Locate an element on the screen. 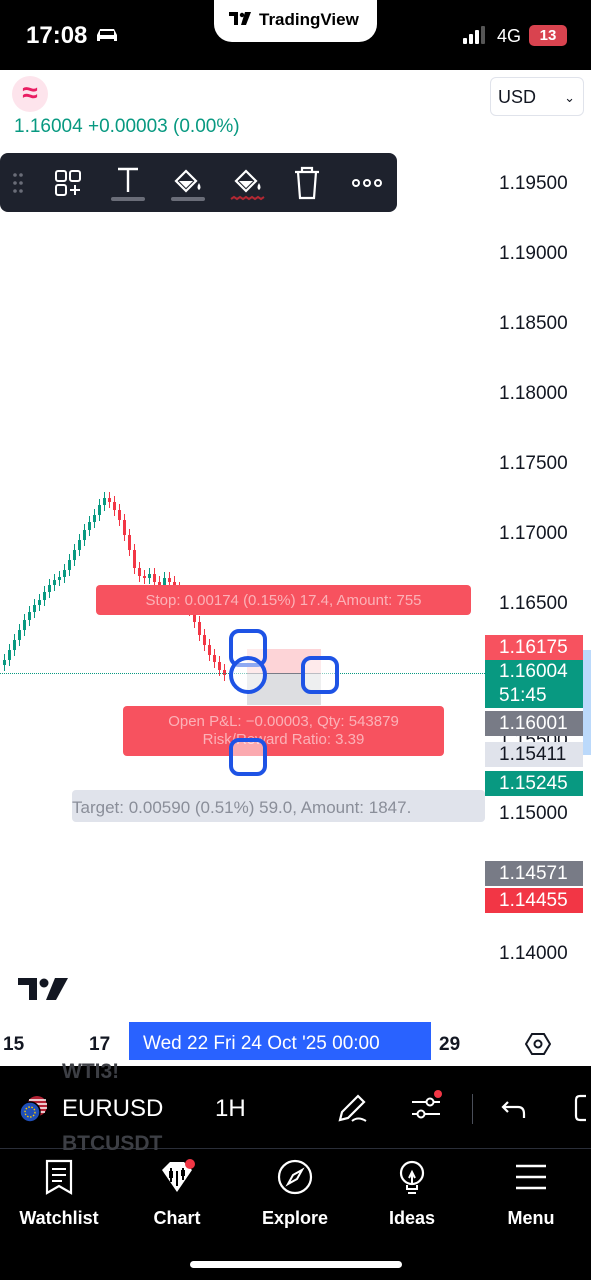  symbol-logo: ≈ is located at coordinates (30, 94).